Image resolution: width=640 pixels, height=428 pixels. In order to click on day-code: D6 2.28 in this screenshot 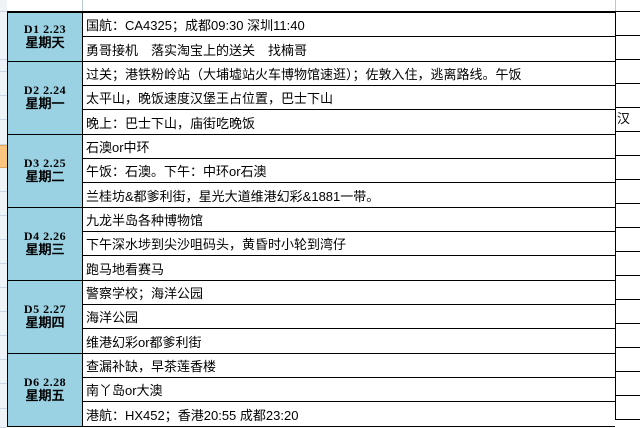, I will do `click(45, 381)`.